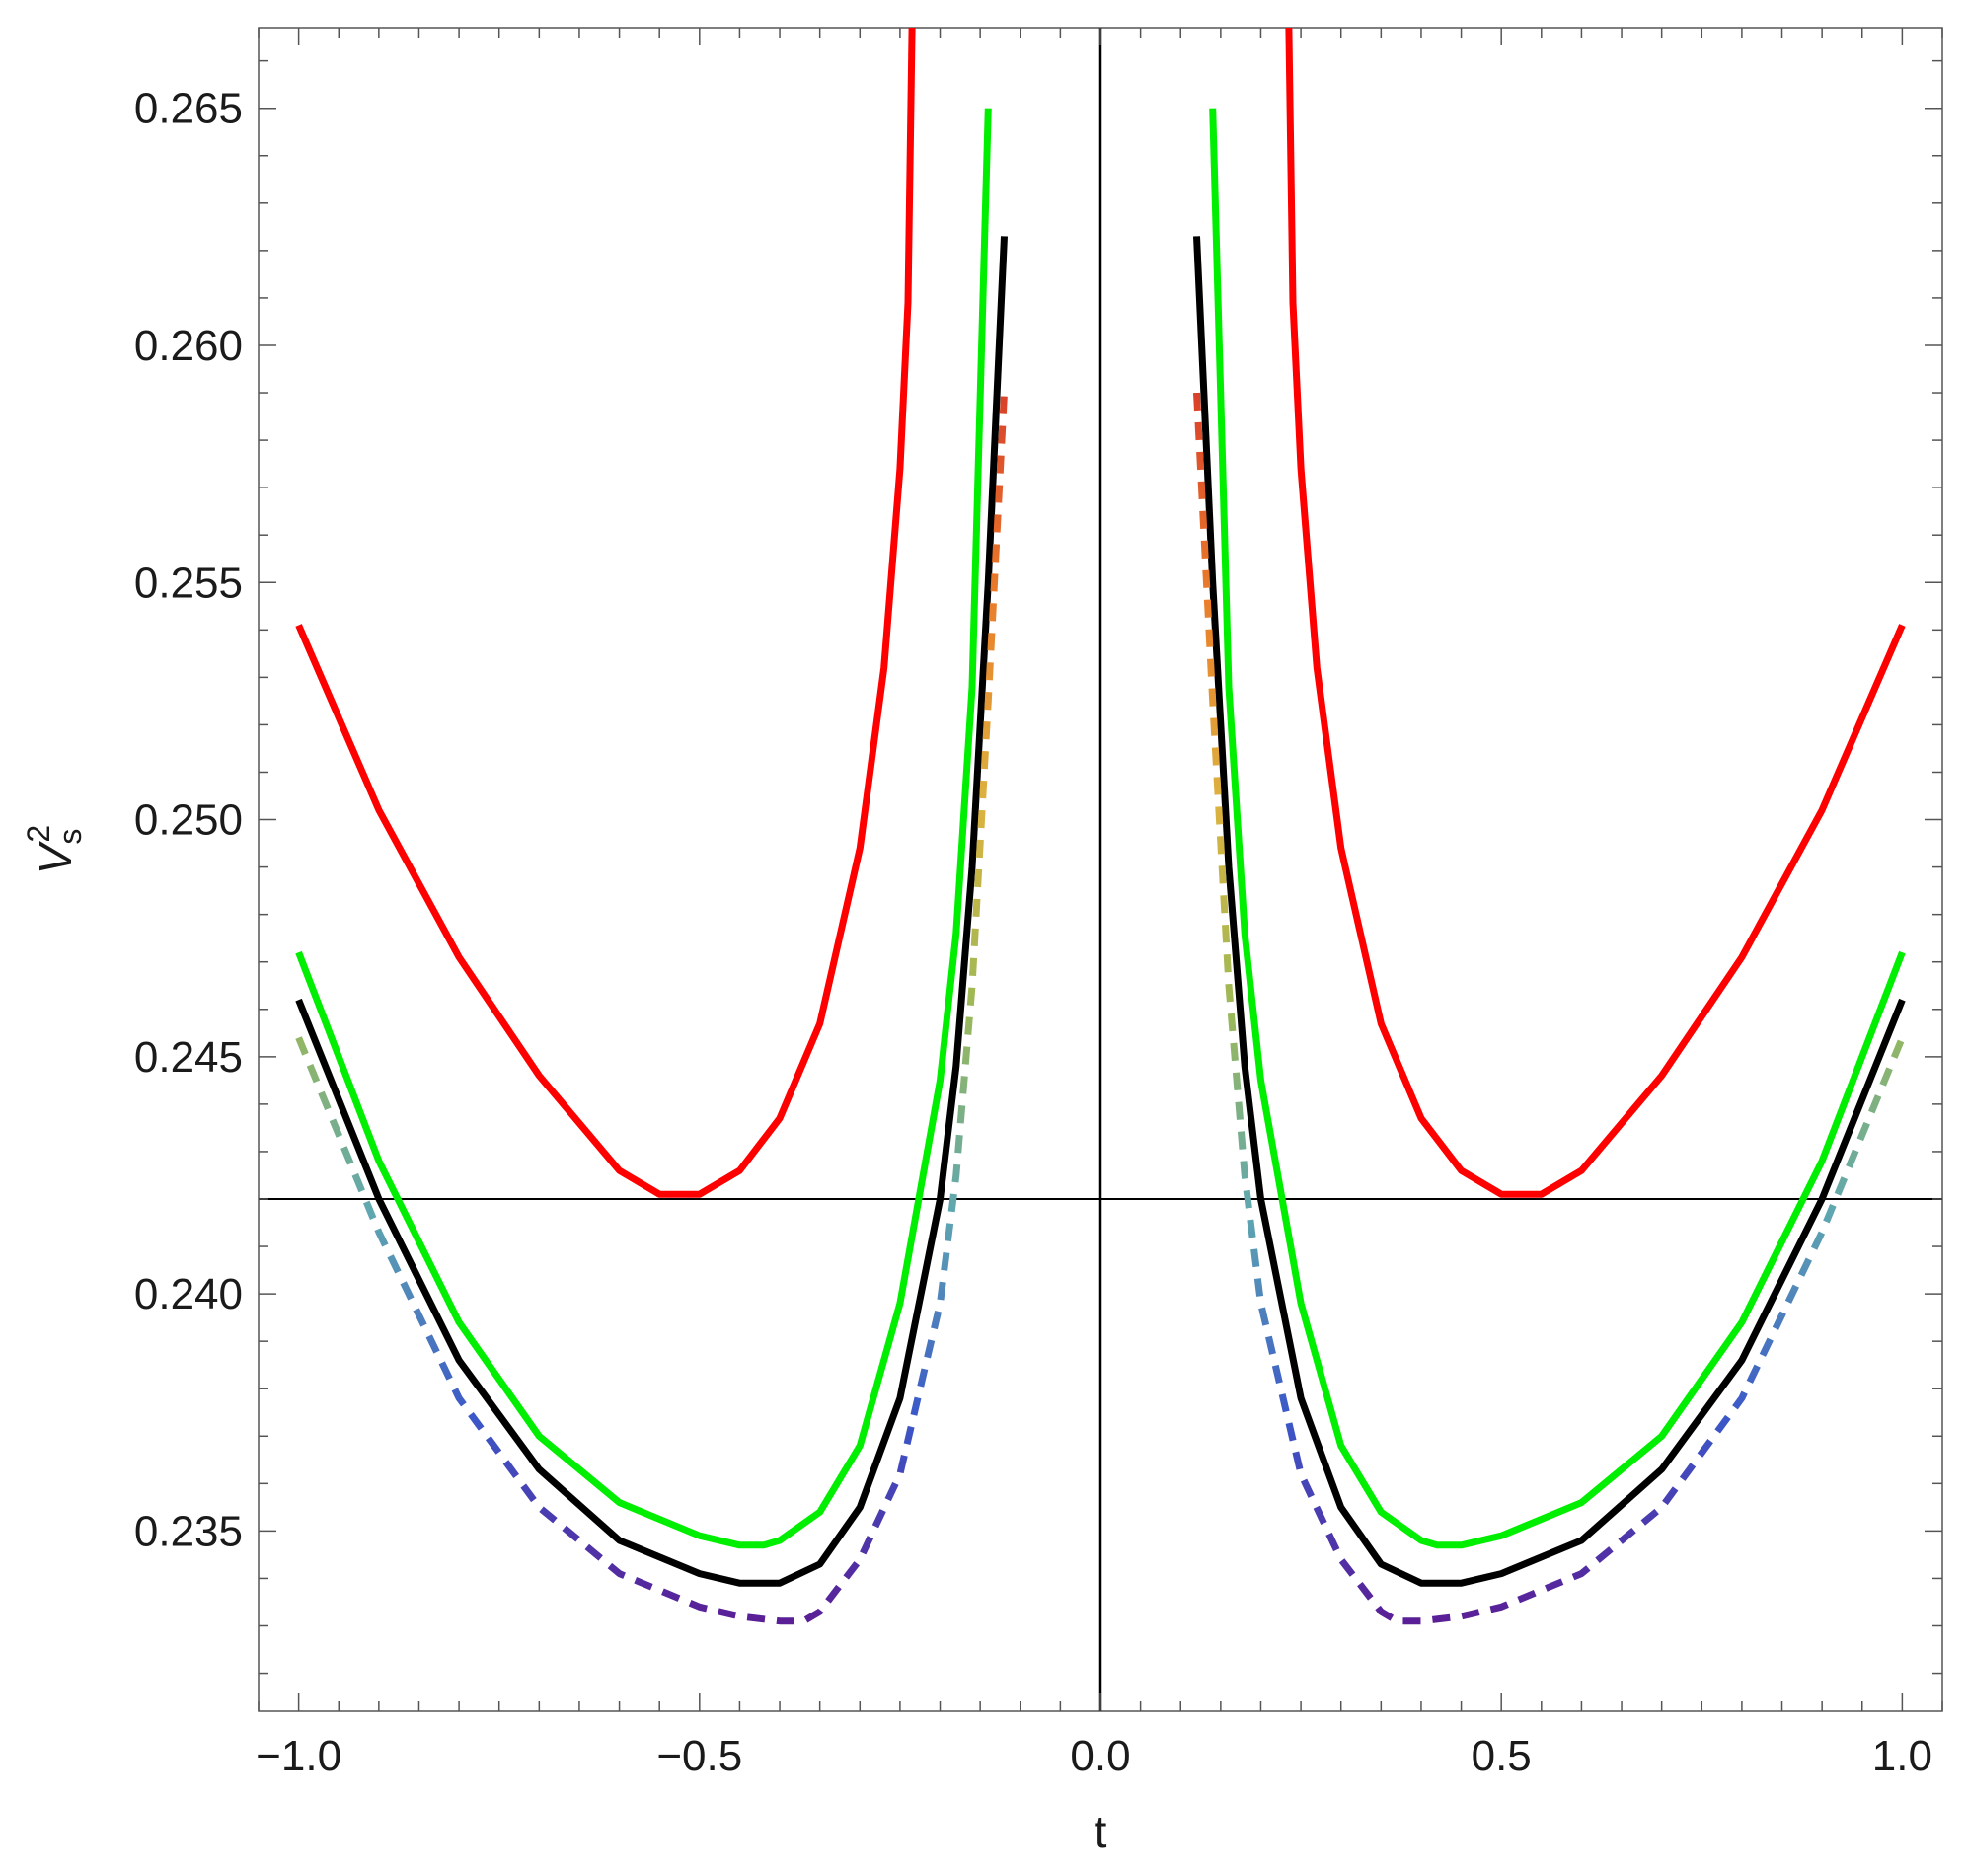  Describe the element at coordinates (299, 1756) in the screenshot. I see `x-tick-label: −1.0` at that location.